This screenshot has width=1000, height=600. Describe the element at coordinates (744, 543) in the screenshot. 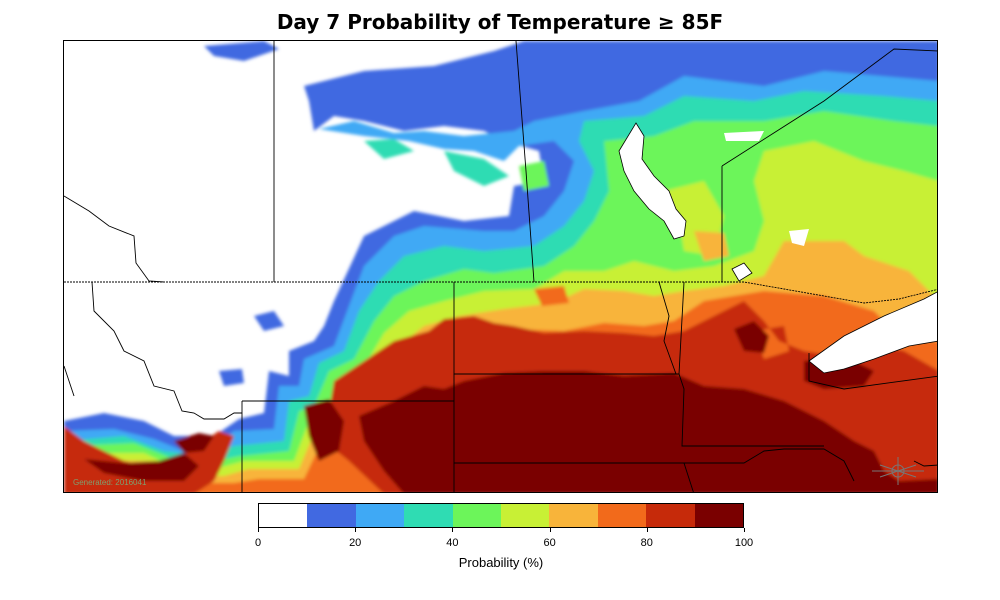

I see `colorbar-tick-label: 100` at that location.